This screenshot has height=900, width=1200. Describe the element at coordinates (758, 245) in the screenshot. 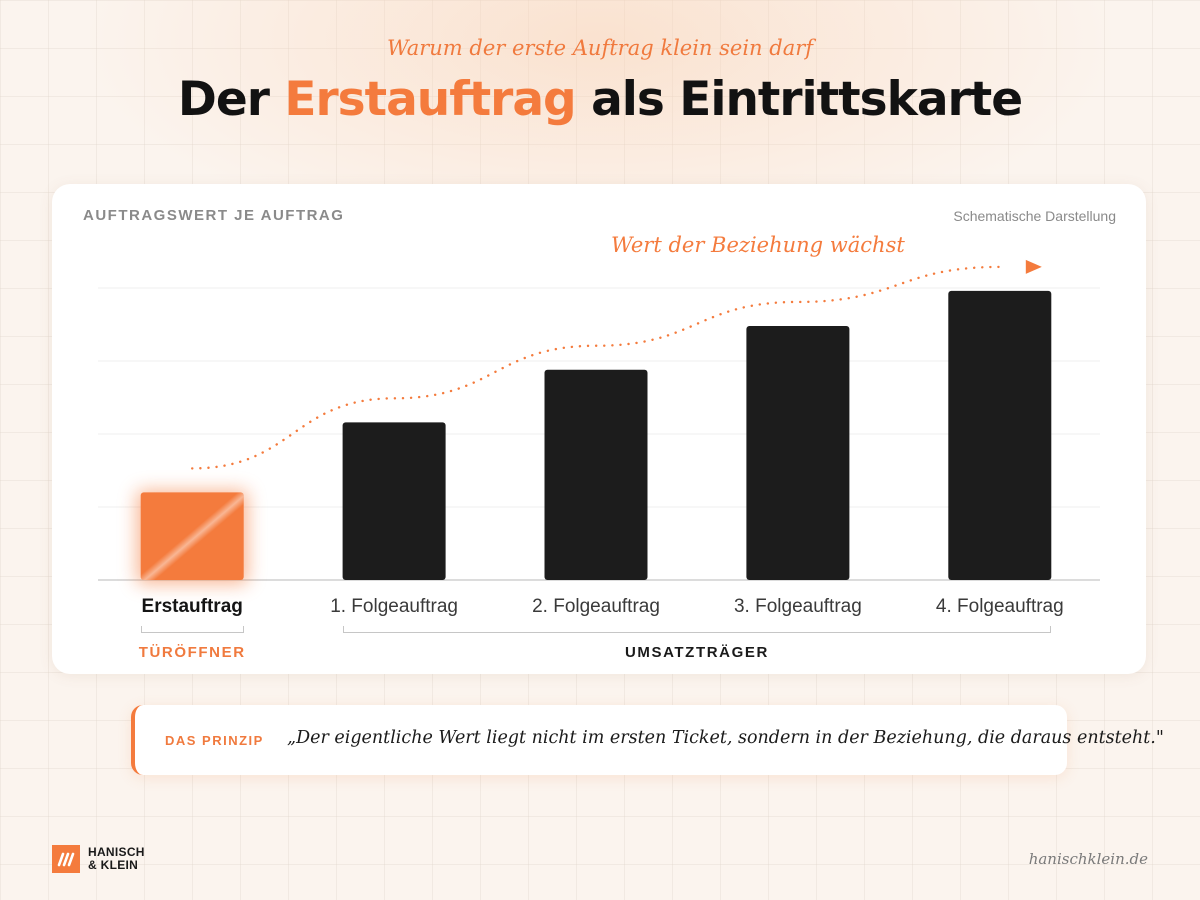

I see `trend-label: Wert der Beziehung wächst` at that location.